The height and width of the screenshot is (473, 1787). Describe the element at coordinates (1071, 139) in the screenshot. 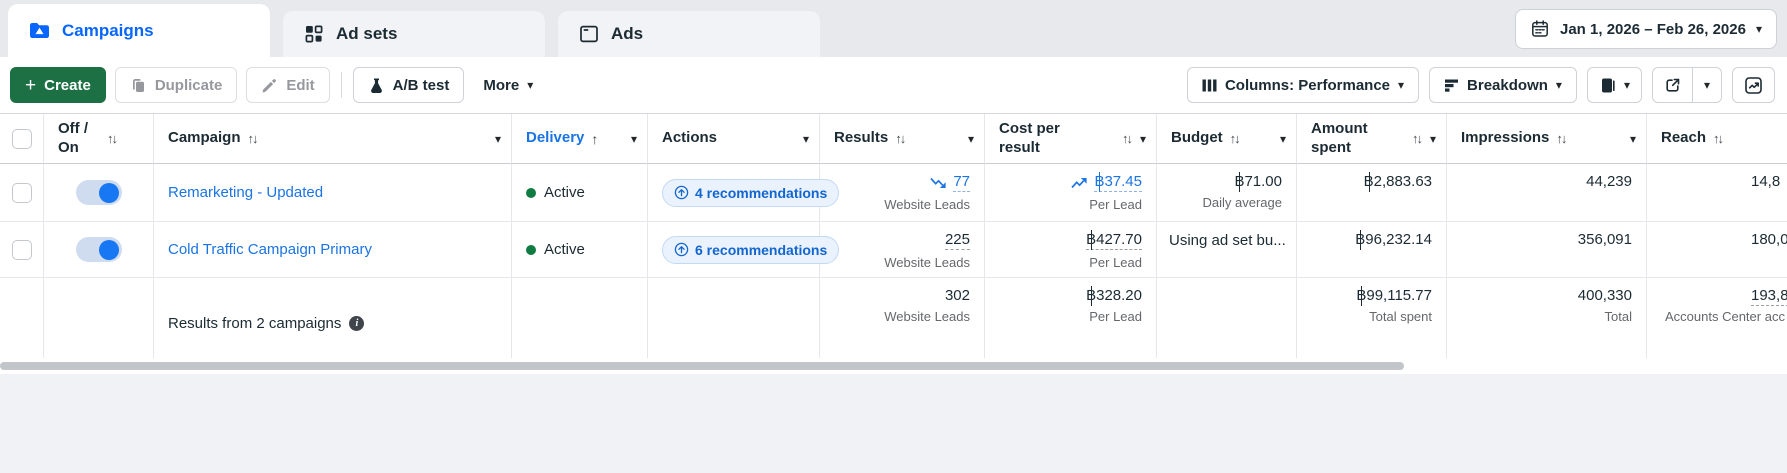

I see `column-header-cost-per-result: Cost per result` at that location.